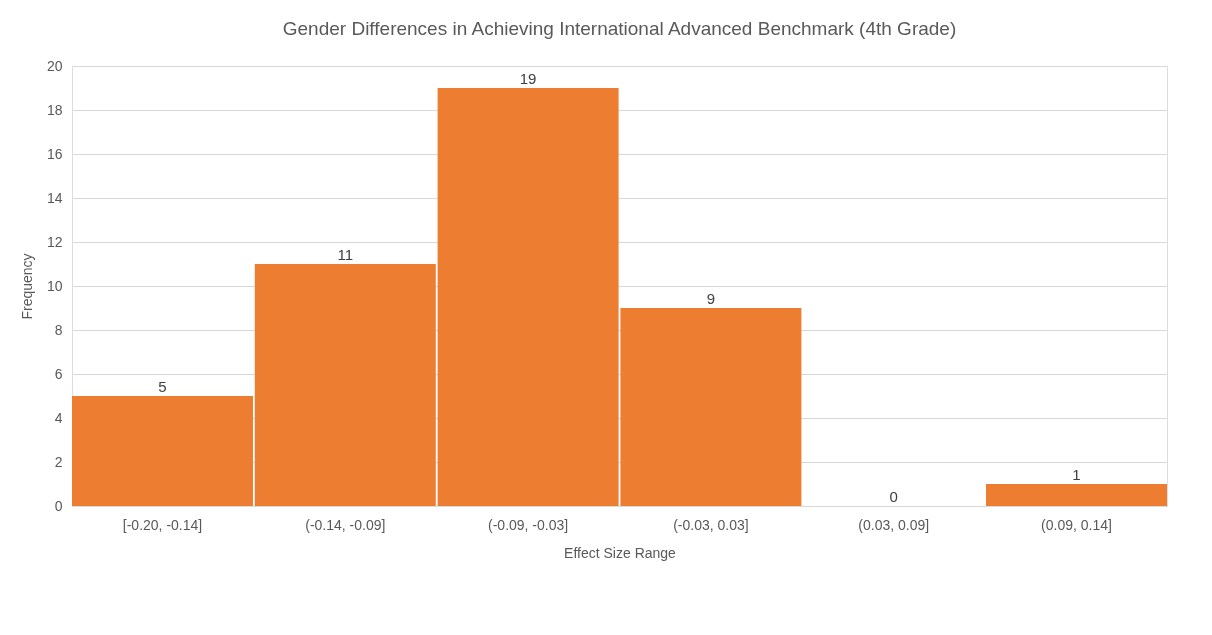 This screenshot has width=1212, height=635. What do you see at coordinates (26, 286) in the screenshot?
I see `y-axis-title: Frequency` at bounding box center [26, 286].